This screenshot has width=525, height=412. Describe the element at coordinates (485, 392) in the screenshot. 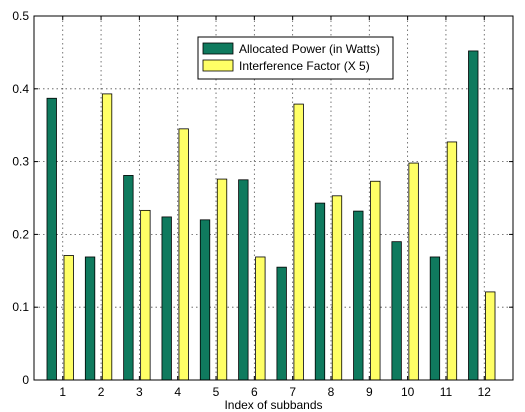

I see `x-tick-label: 12` at that location.